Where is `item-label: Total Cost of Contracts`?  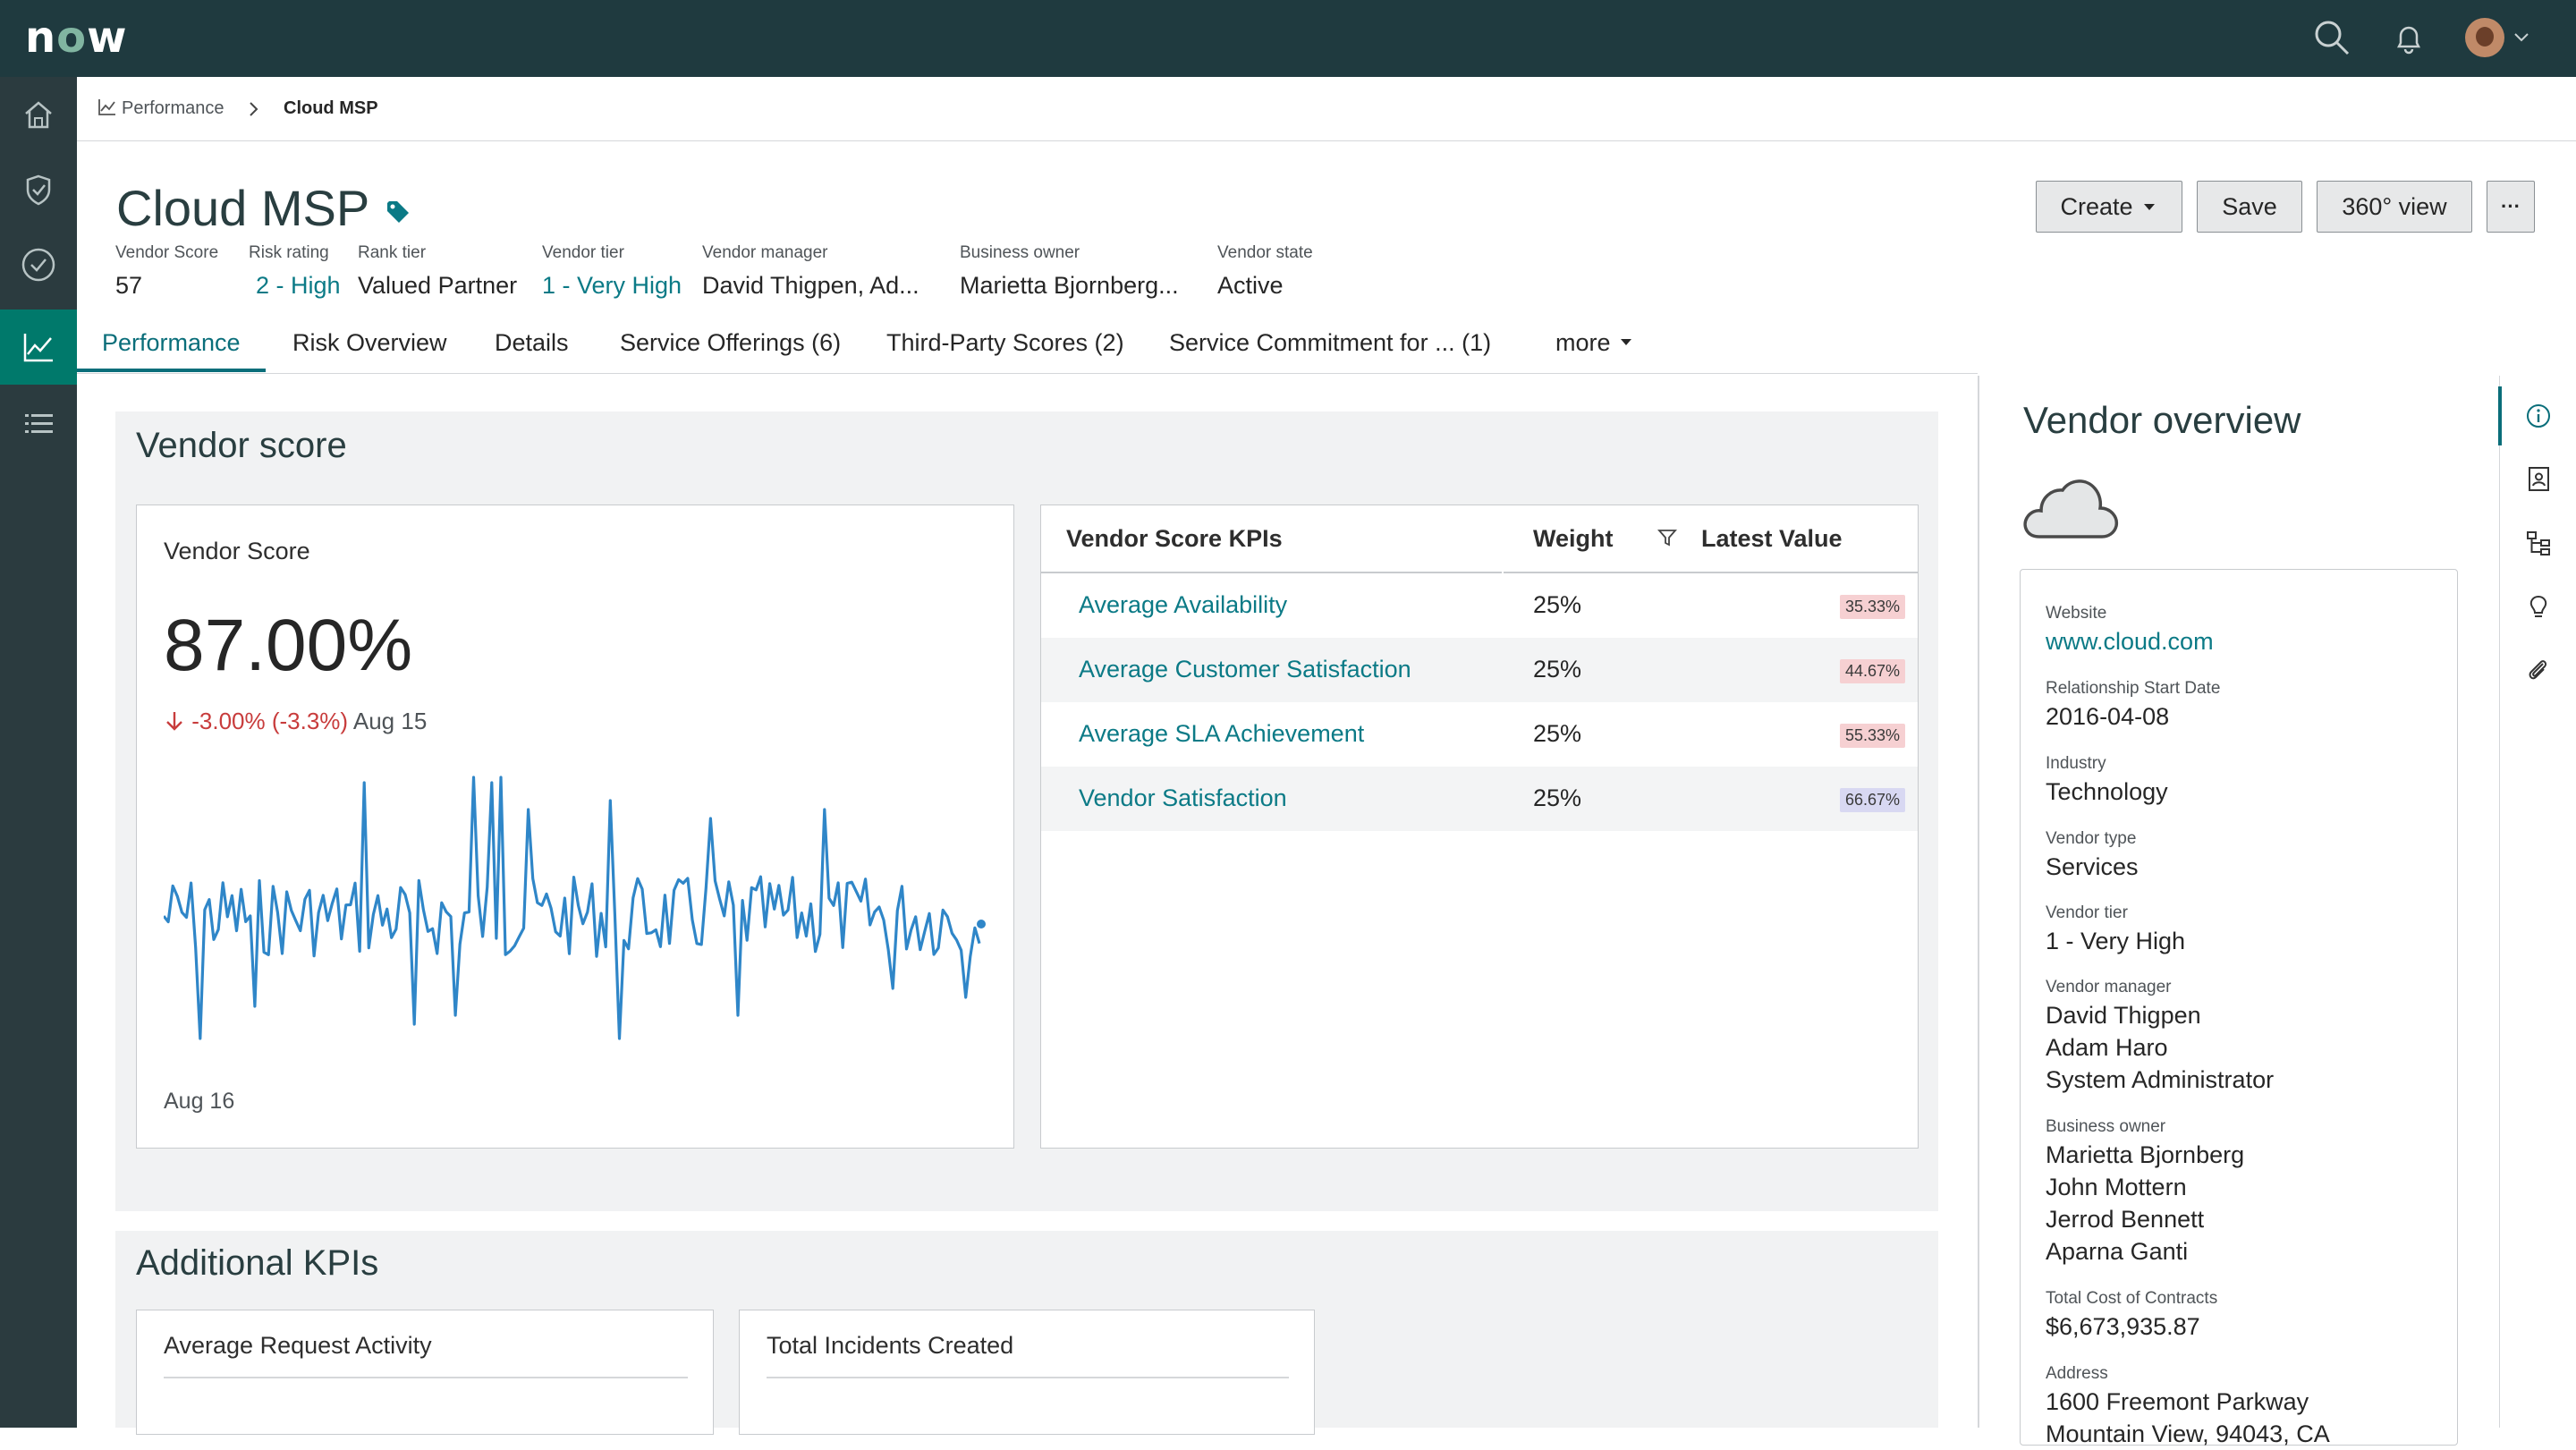
item-label: Total Cost of Contracts is located at coordinates (2132, 1298).